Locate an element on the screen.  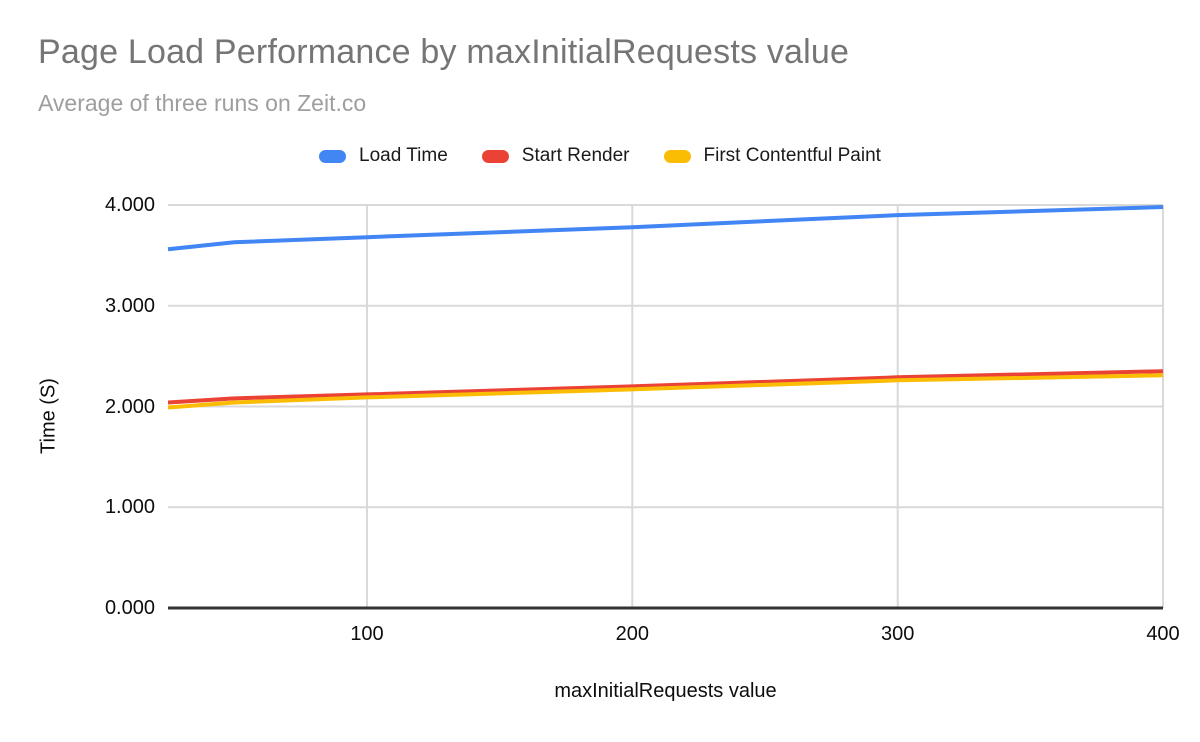
y-tick-label-0.000: 0.000 is located at coordinates (129, 608).